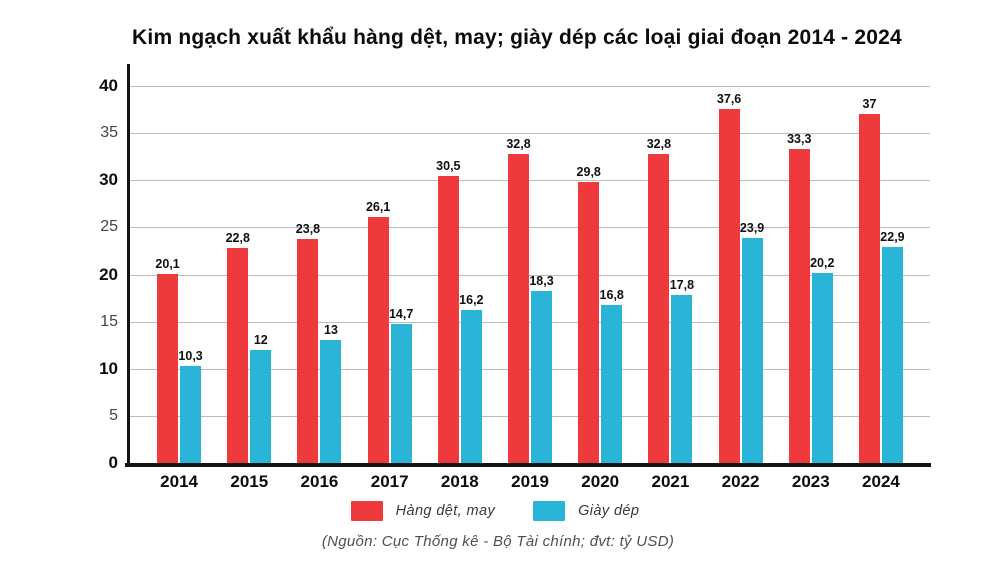  I want to click on bar-value-label: 23,9, so click(752, 227).